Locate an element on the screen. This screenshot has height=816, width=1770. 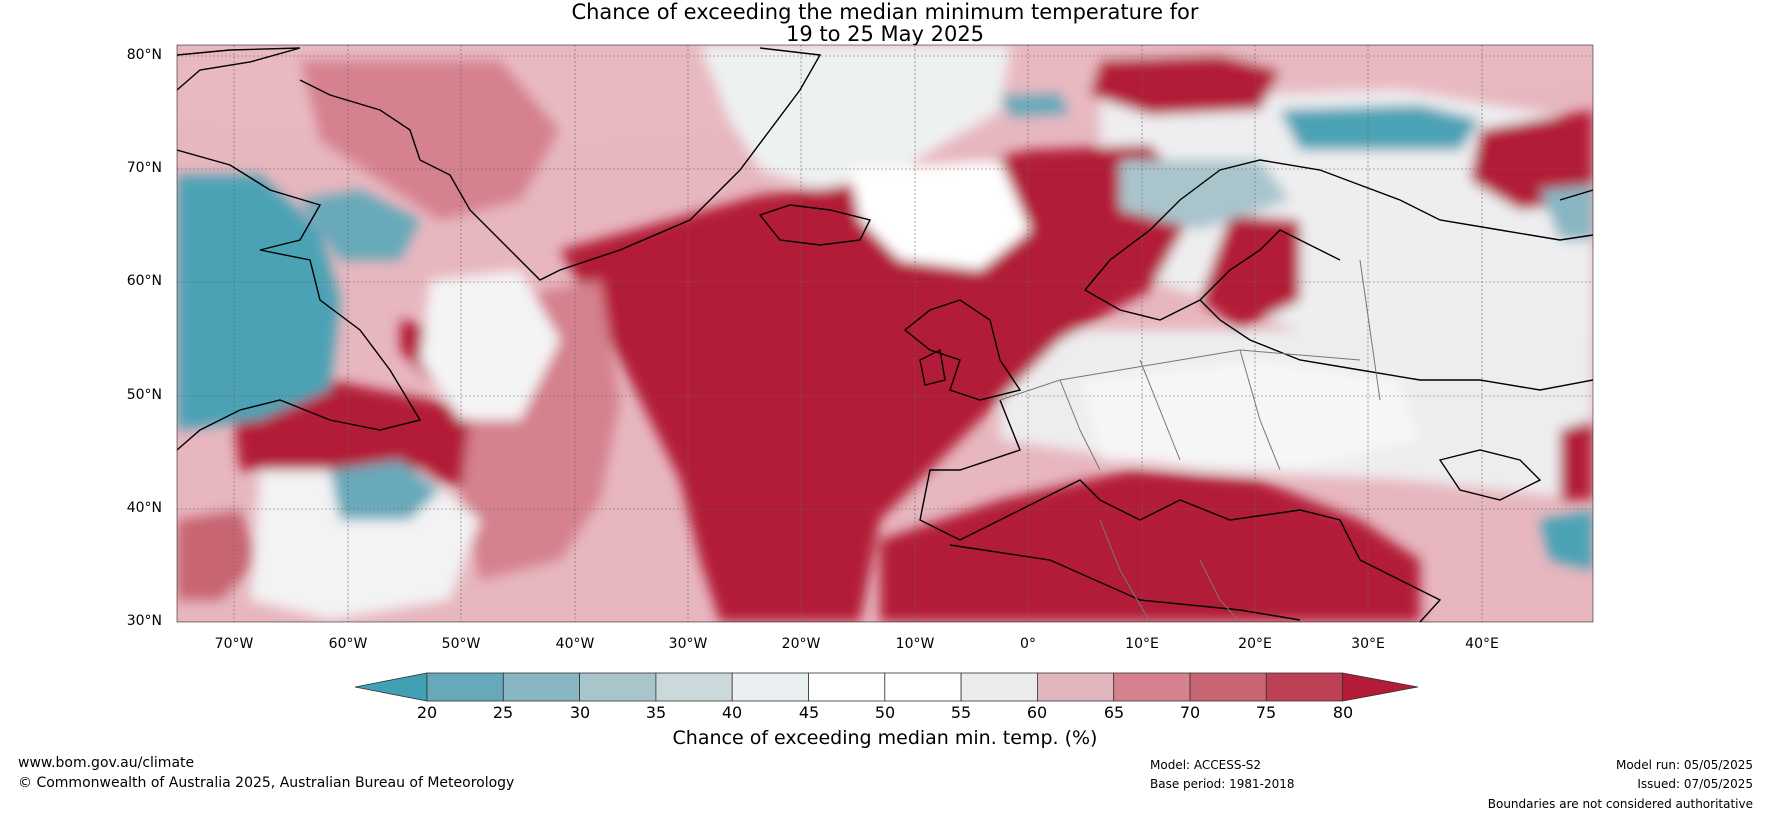
colorbar-tick: 40 is located at coordinates (732, 712).